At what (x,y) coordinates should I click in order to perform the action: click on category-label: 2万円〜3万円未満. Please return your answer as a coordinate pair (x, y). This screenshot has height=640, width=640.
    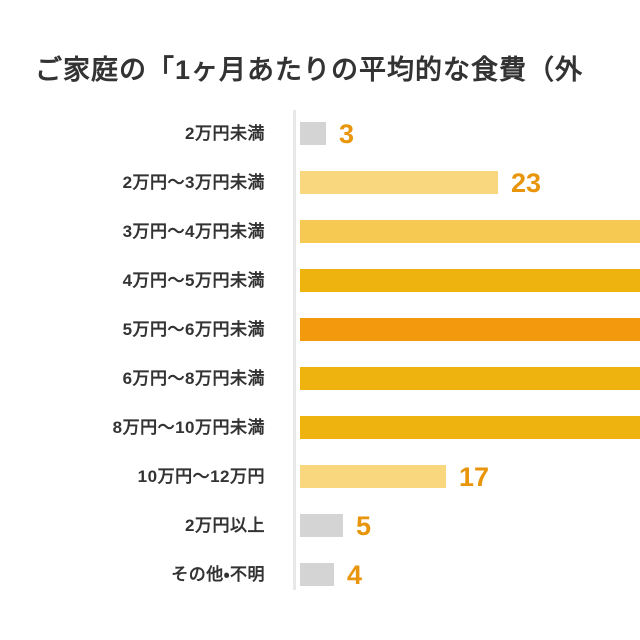
    Looking at the image, I should click on (193, 182).